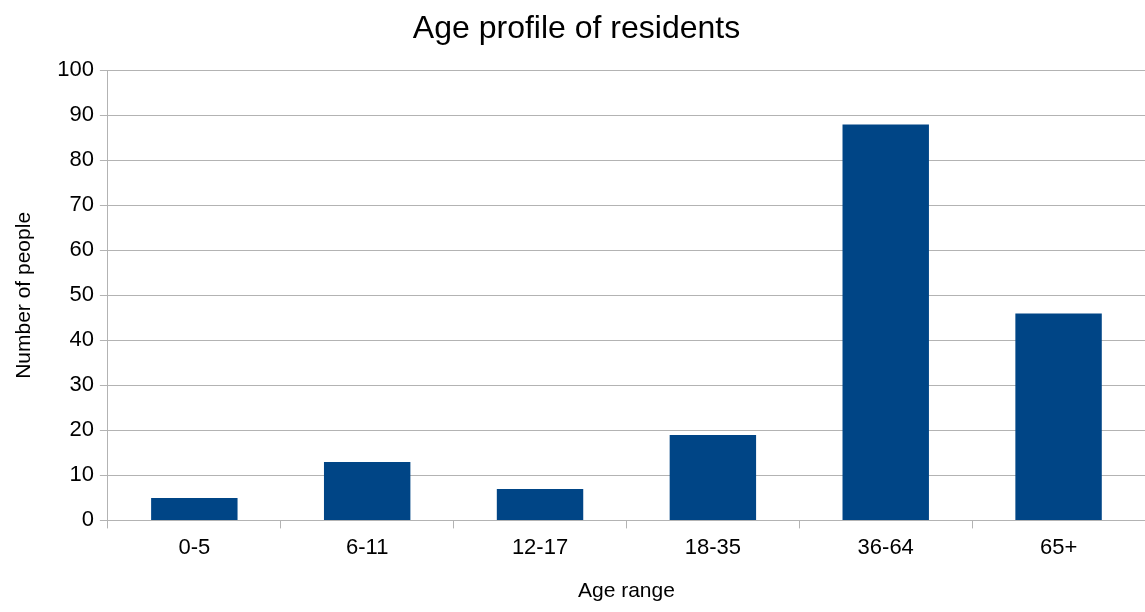 Image resolution: width=1145 pixels, height=612 pixels. I want to click on y-tick-label: 0, so click(87, 519).